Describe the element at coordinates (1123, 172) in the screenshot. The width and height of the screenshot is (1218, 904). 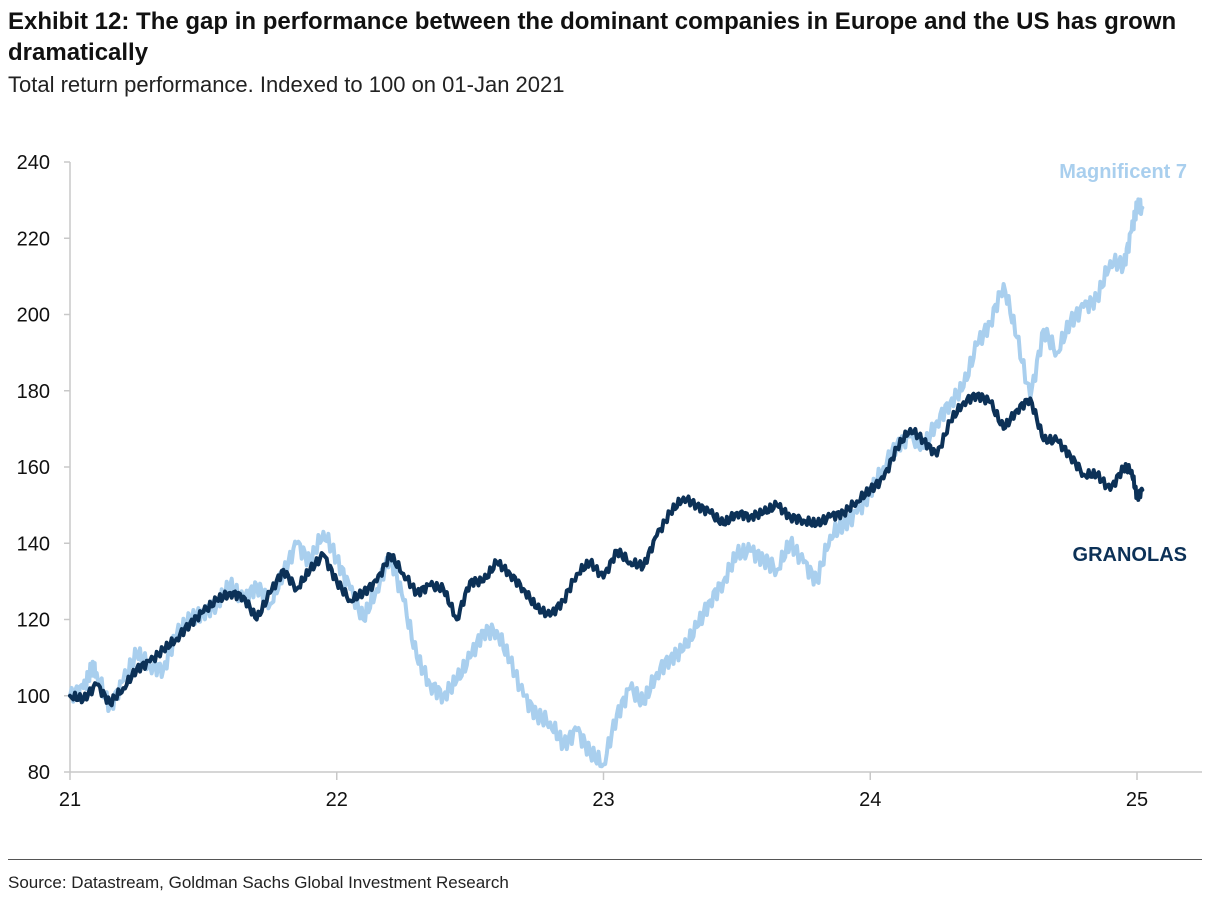
I see `series-label-magnificent-7: Magnificent 7` at that location.